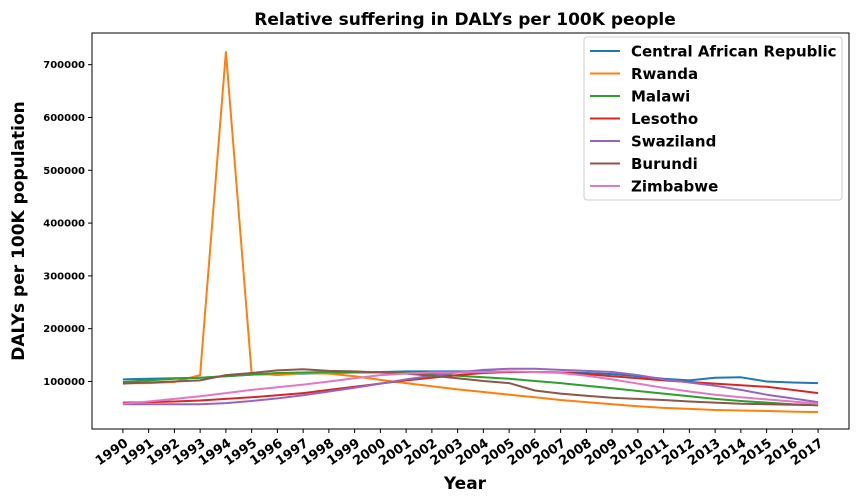  I want to click on x-axis-label: Year, so click(465, 484).